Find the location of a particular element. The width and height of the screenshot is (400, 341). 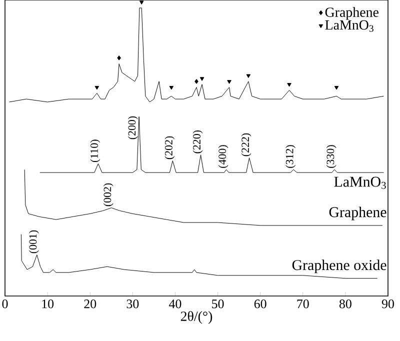

annotation: (220) is located at coordinates (197, 142).